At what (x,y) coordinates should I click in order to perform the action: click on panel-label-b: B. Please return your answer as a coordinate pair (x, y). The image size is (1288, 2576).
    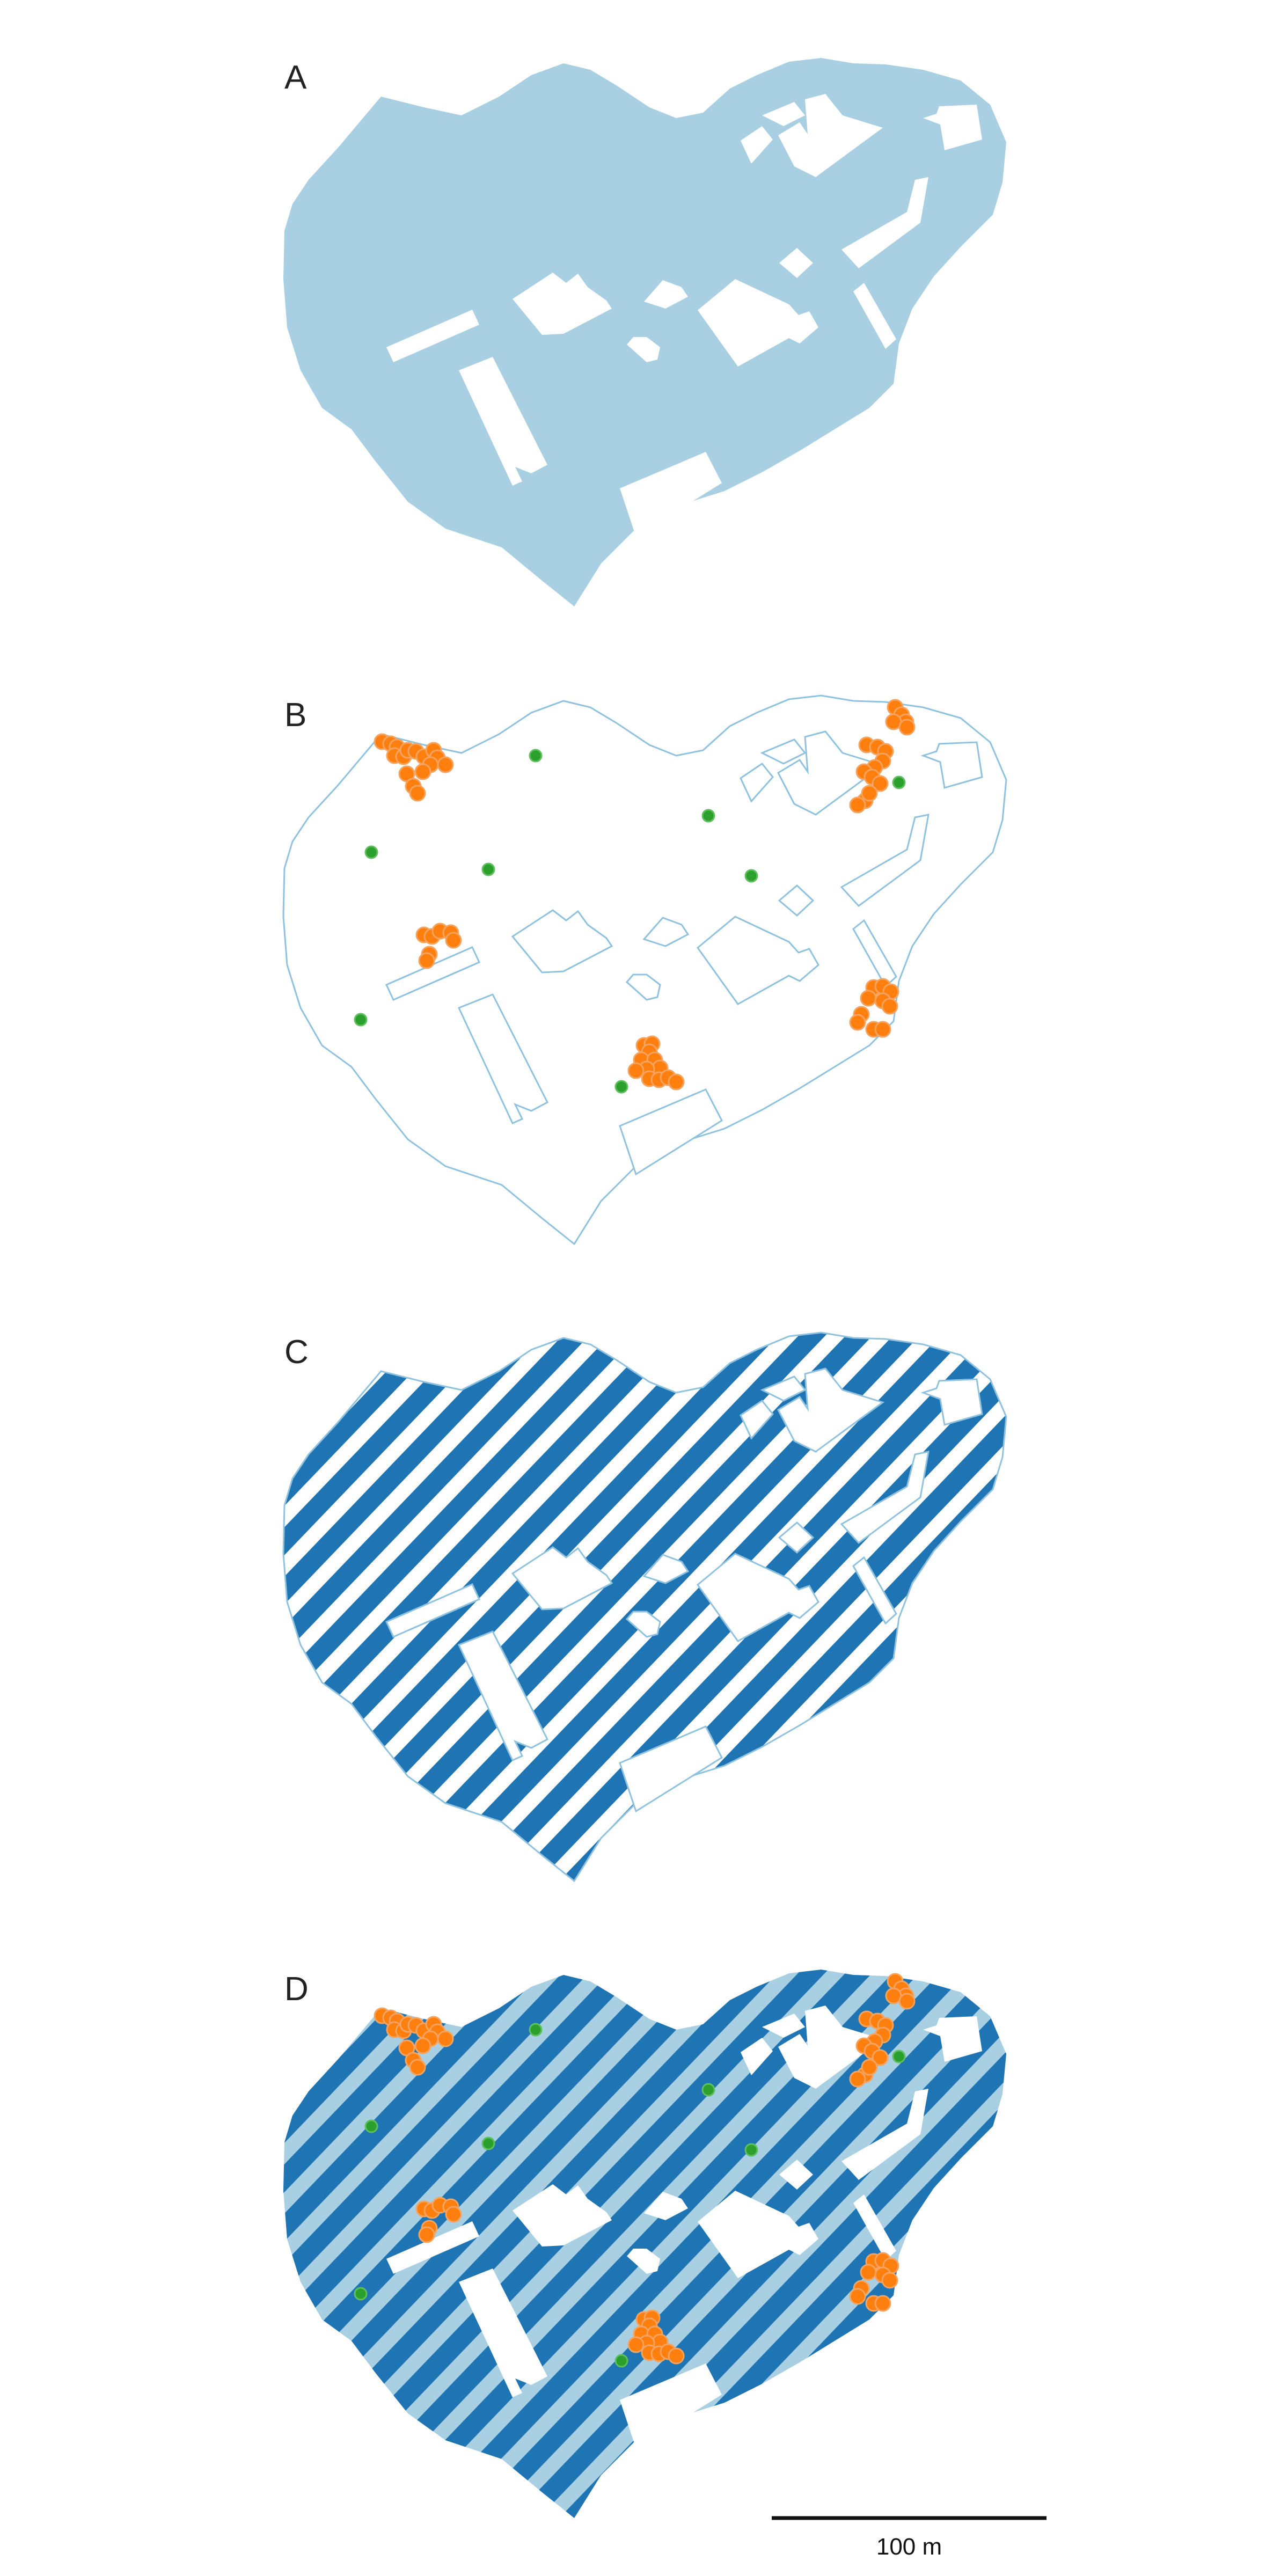
    Looking at the image, I should click on (295, 715).